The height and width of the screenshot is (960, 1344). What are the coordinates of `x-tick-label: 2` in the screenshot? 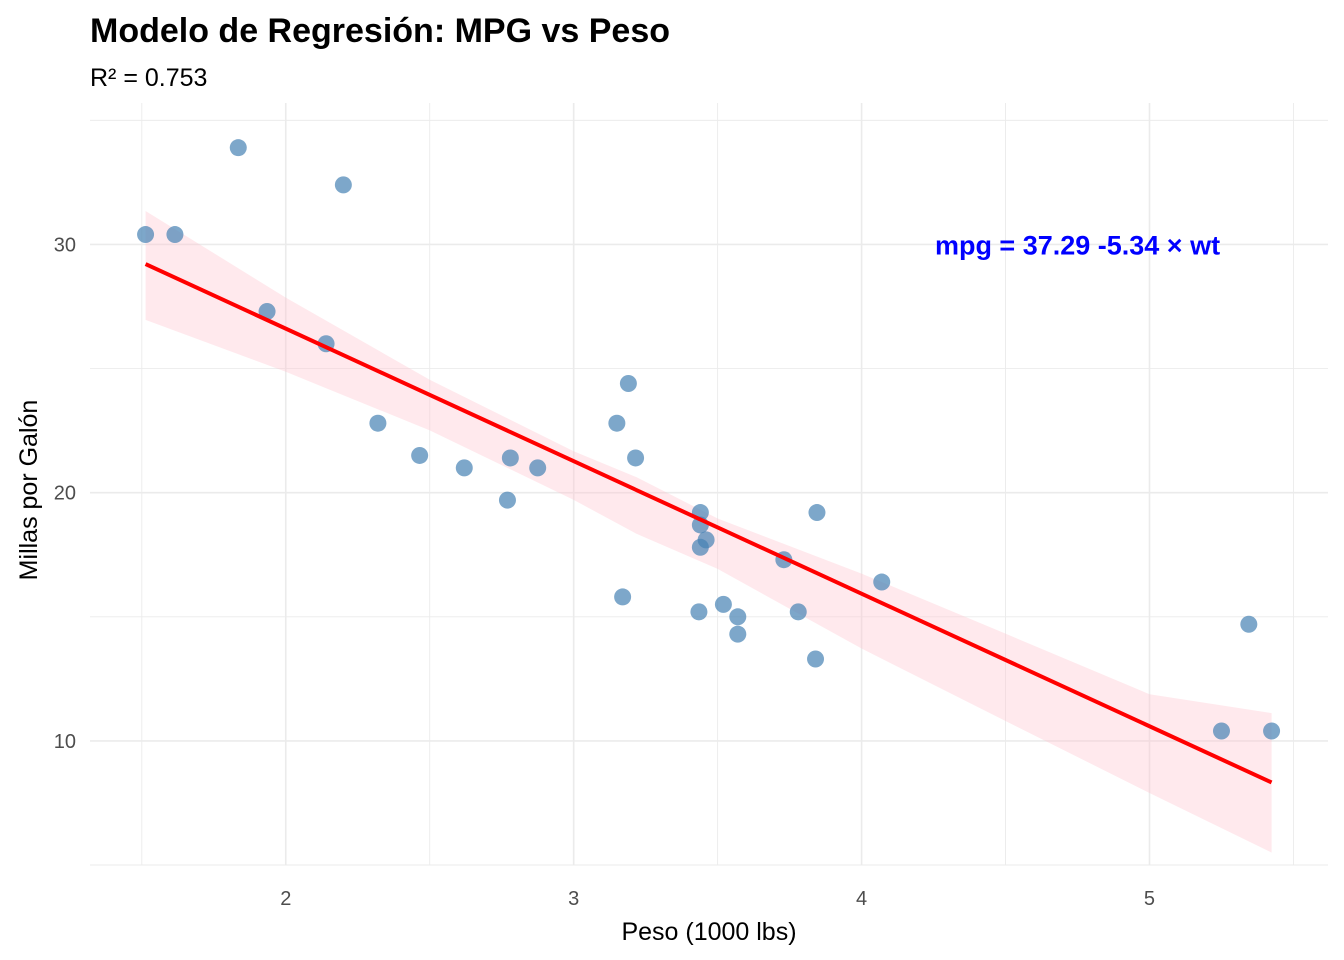 It's located at (285, 899).